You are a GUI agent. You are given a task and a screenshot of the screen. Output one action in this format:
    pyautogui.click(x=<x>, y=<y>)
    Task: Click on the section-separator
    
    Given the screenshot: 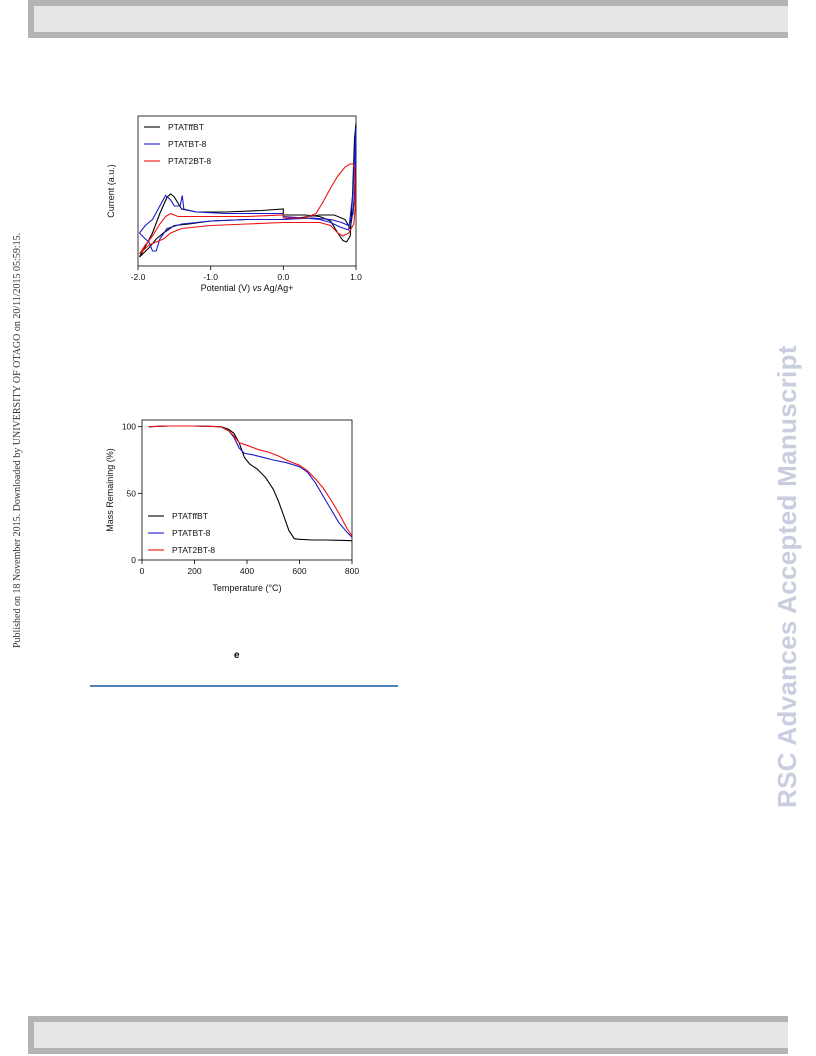 What is the action you would take?
    pyautogui.click(x=244, y=686)
    